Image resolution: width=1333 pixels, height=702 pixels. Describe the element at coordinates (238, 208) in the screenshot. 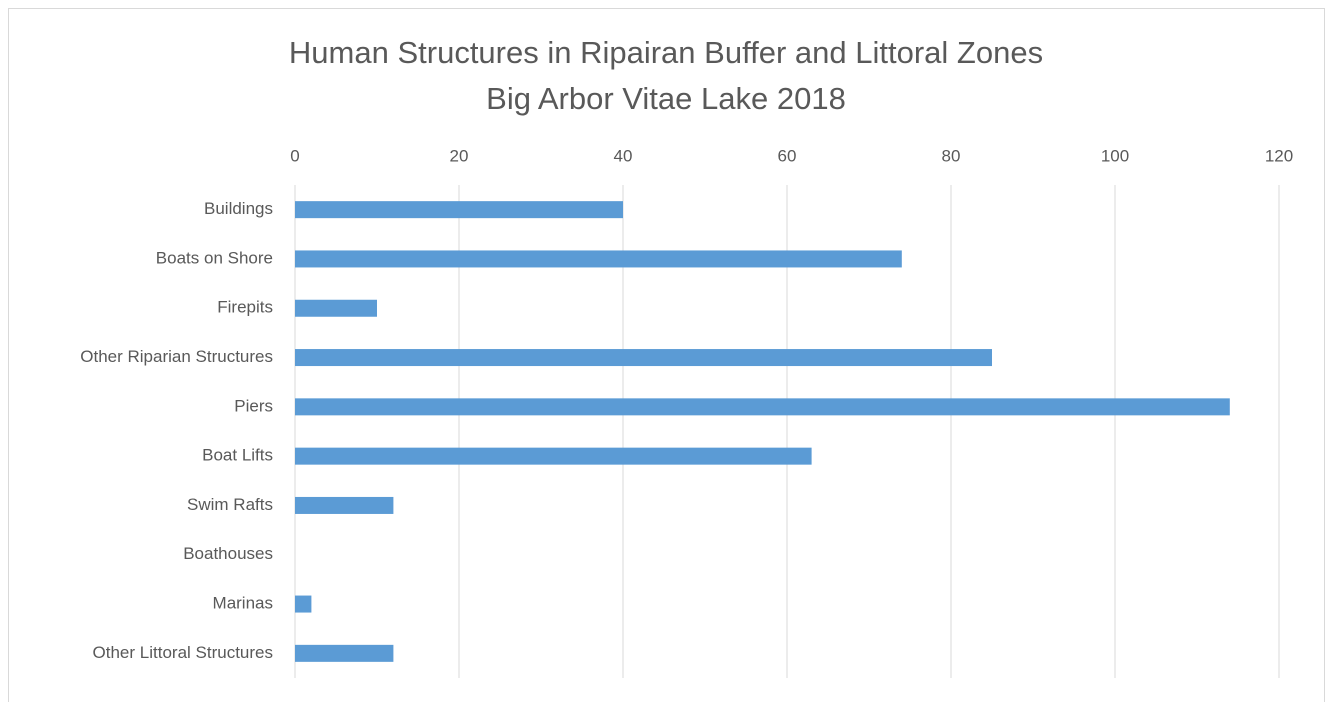

I see `y-tick-label: Buildings` at that location.